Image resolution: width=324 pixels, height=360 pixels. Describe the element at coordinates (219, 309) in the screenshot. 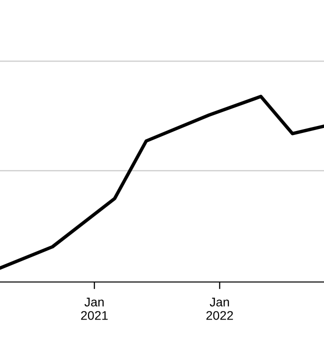

I see `x-tick-label: Jan 2022` at that location.